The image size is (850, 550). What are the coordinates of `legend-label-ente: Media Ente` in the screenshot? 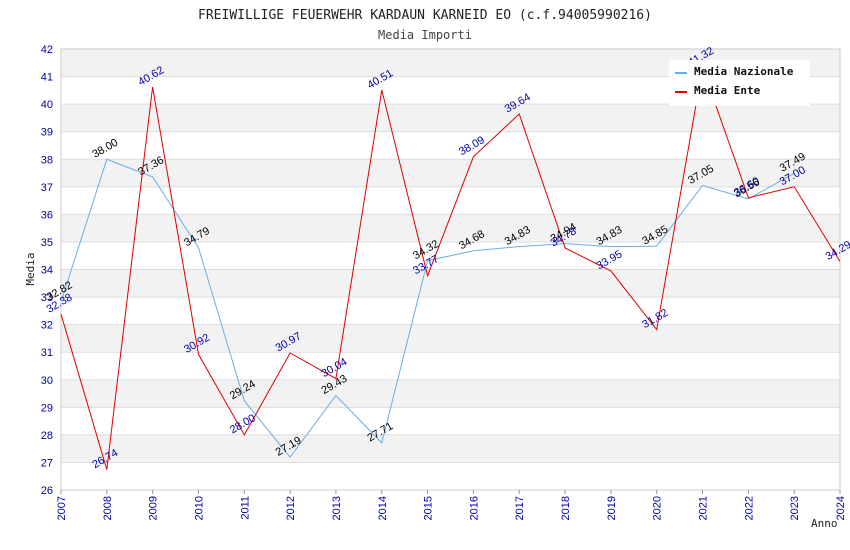 It's located at (727, 90).